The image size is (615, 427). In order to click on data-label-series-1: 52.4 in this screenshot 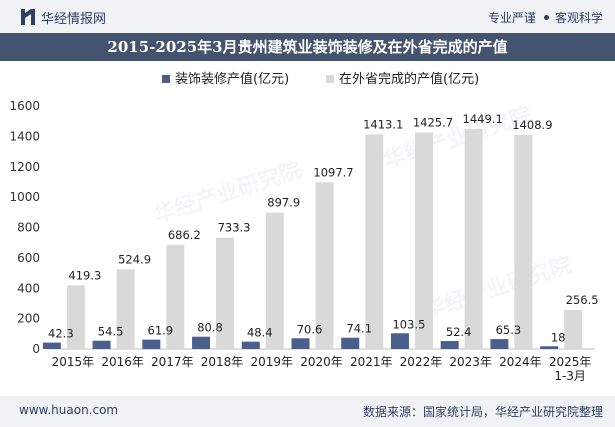, I will do `click(459, 332)`.